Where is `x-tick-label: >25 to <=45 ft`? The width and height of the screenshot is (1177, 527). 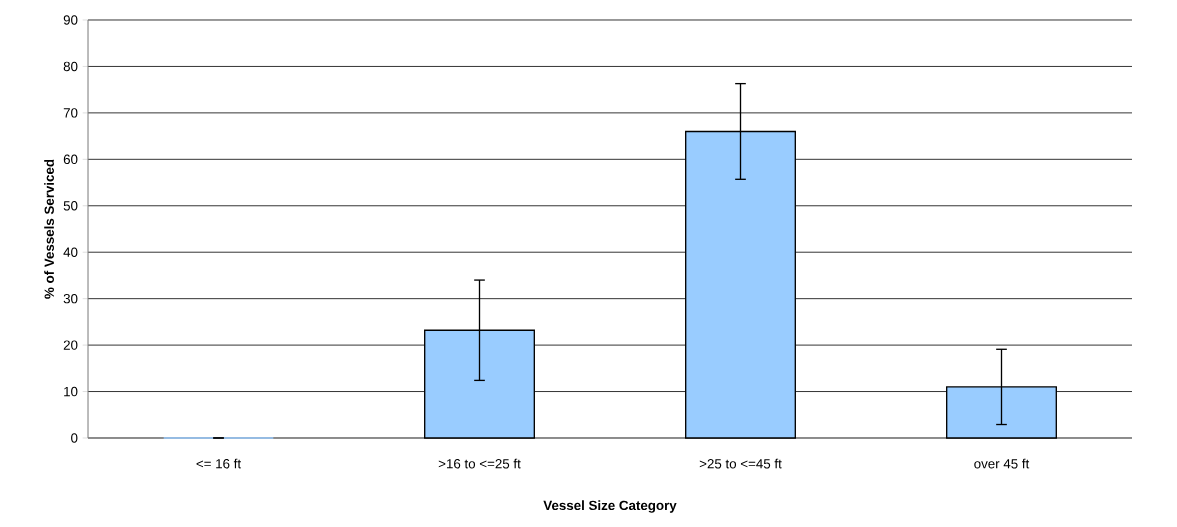 x-tick-label: >25 to <=45 ft is located at coordinates (740, 463).